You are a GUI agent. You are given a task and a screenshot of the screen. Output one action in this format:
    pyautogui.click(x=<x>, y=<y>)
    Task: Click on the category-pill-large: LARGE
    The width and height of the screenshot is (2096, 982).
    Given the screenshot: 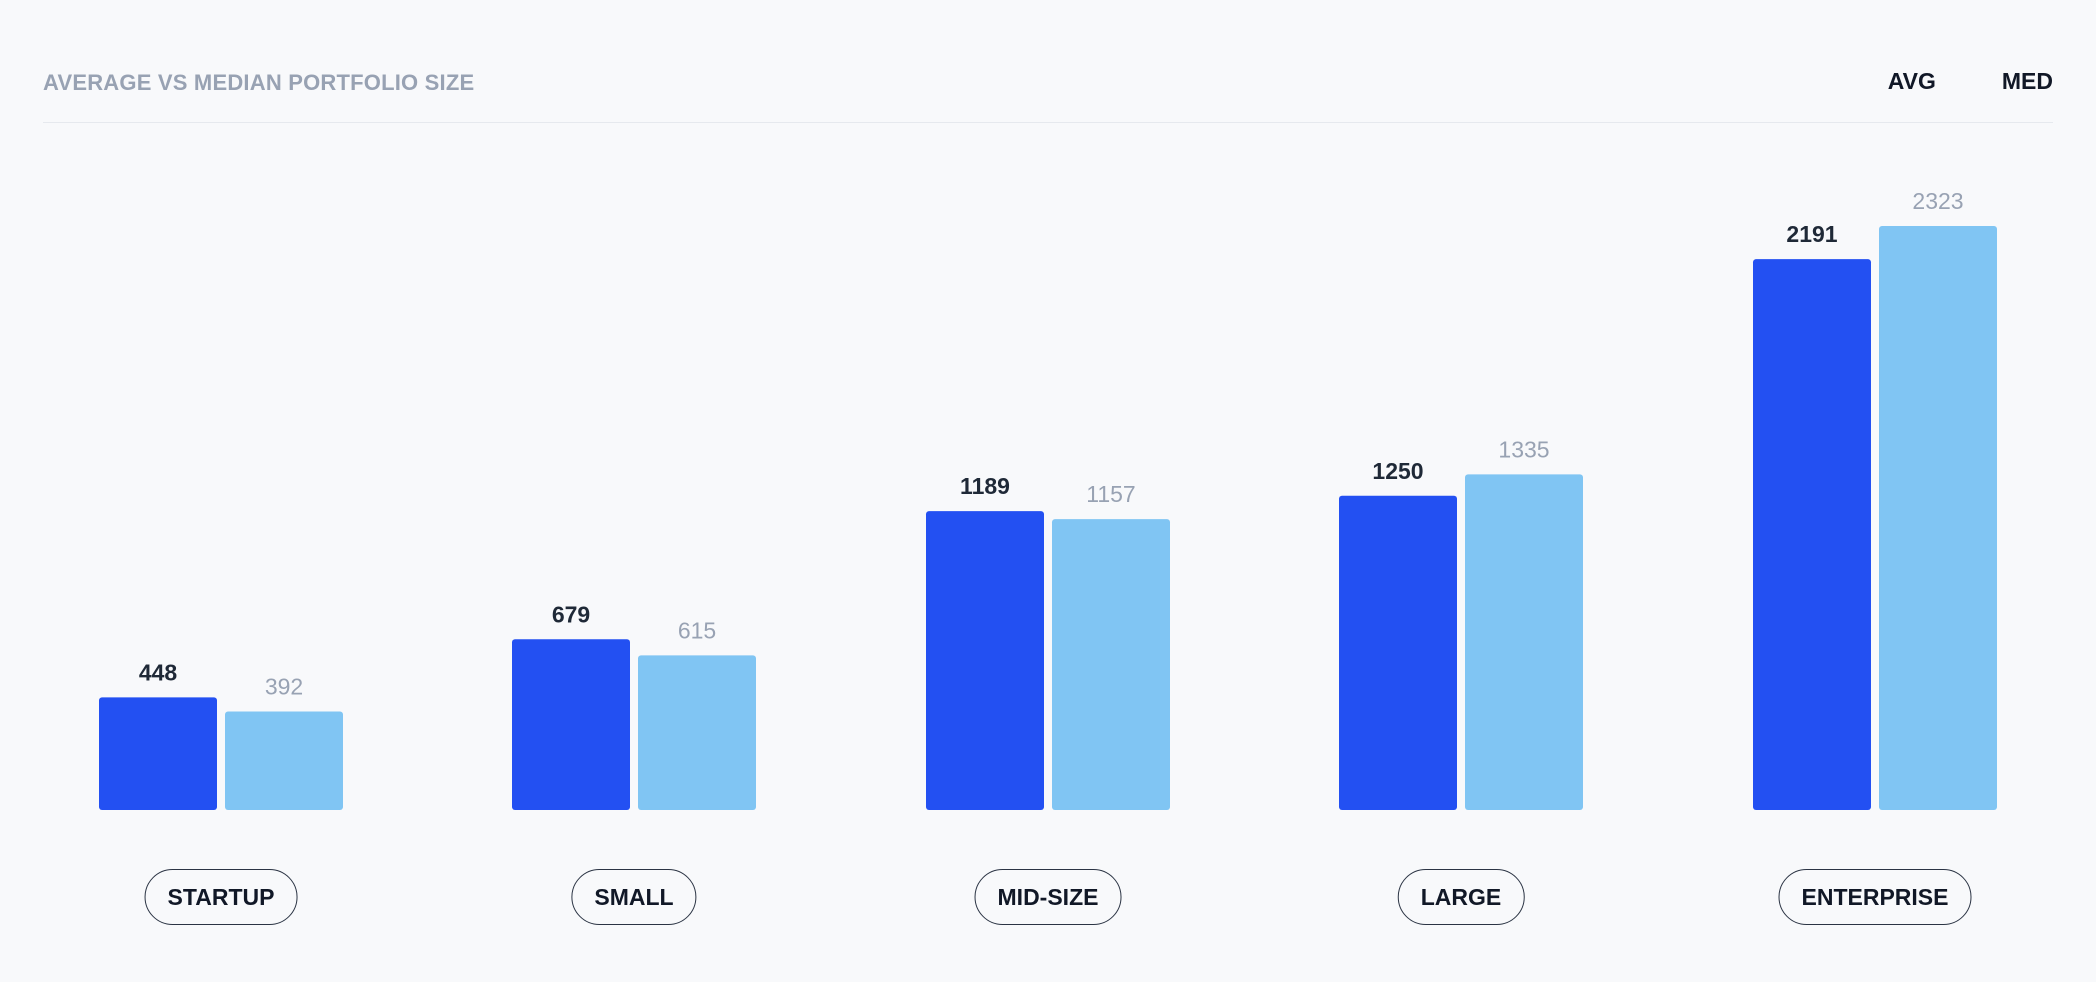 What is the action you would take?
    pyautogui.click(x=1461, y=897)
    